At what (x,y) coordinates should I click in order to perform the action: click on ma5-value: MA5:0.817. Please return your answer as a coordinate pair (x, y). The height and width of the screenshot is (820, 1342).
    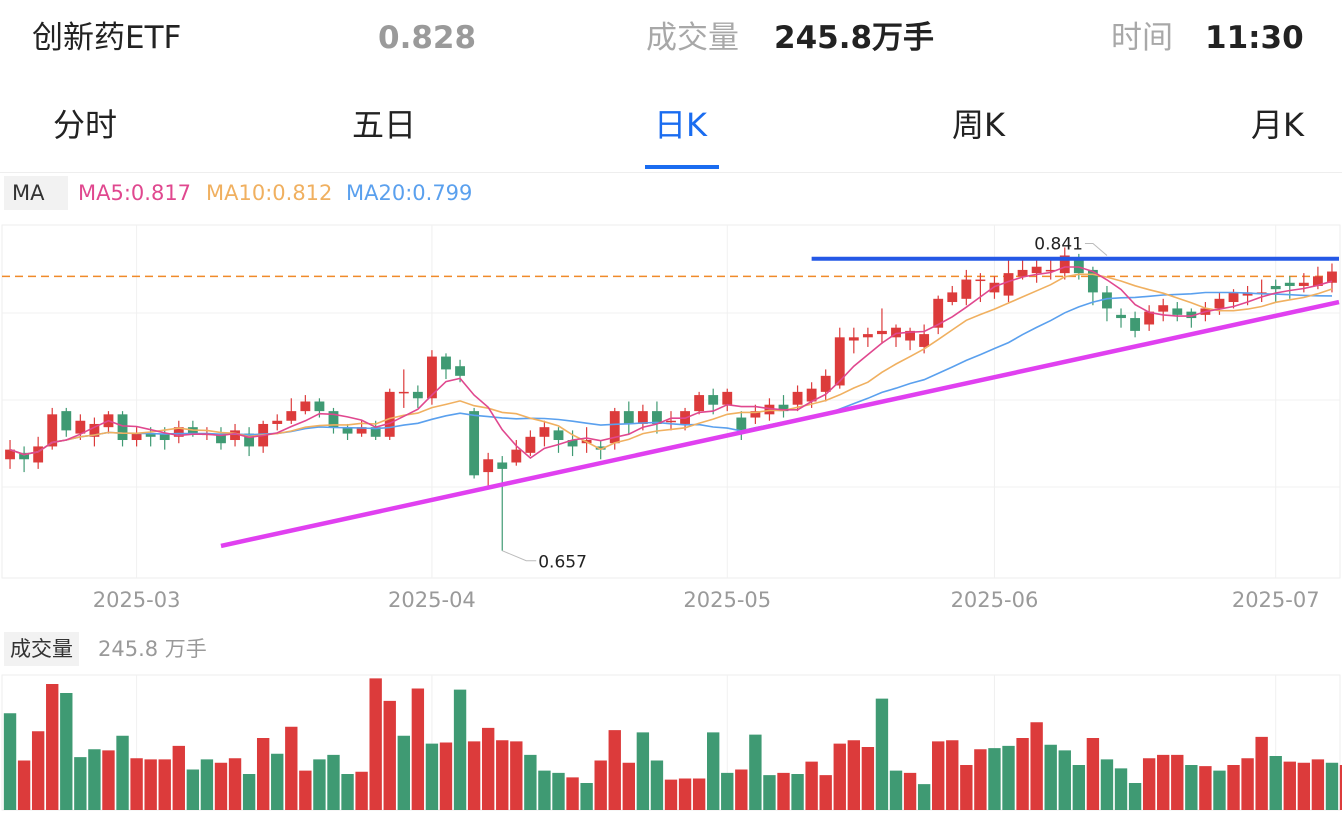
    Looking at the image, I should click on (135, 193).